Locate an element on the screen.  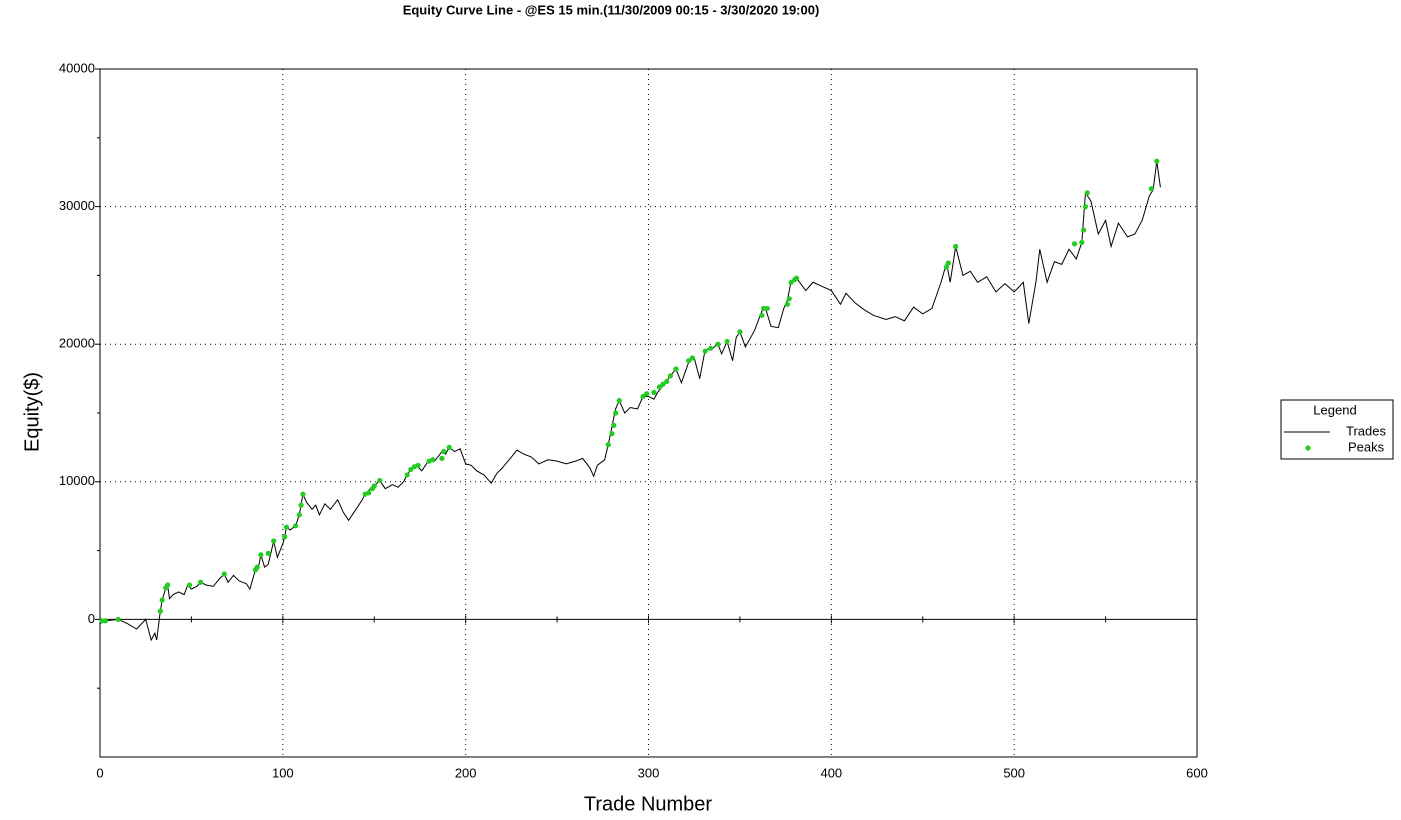
y-tick-label: 30000 is located at coordinates (77, 205).